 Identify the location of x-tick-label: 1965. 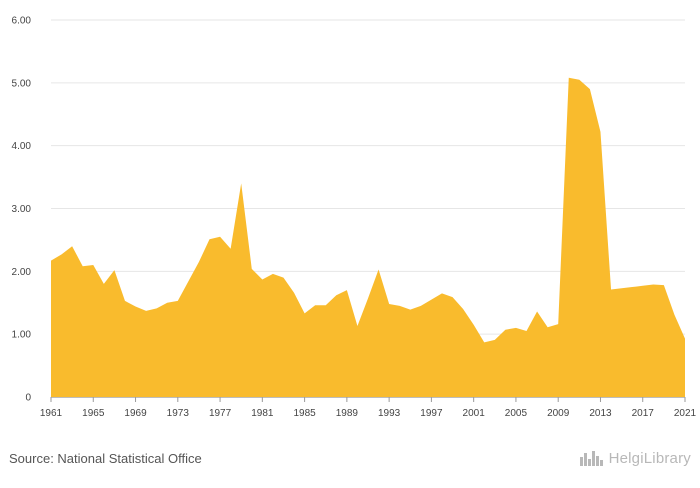
(93, 413).